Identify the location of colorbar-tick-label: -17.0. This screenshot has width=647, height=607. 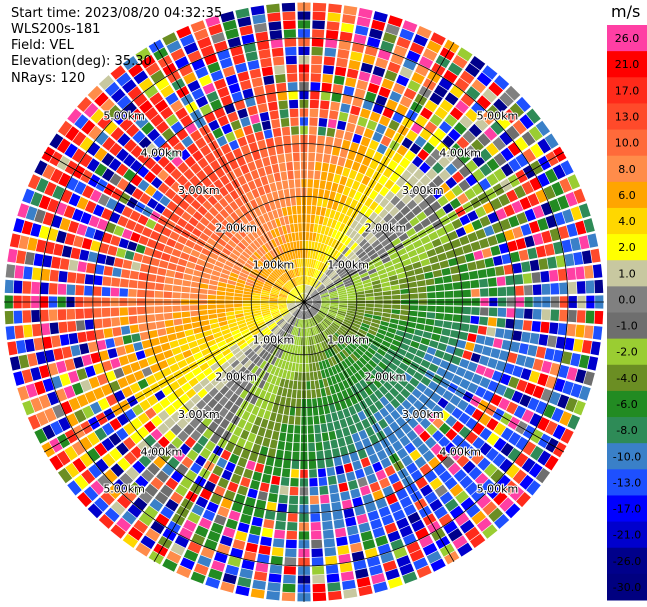
(627, 509).